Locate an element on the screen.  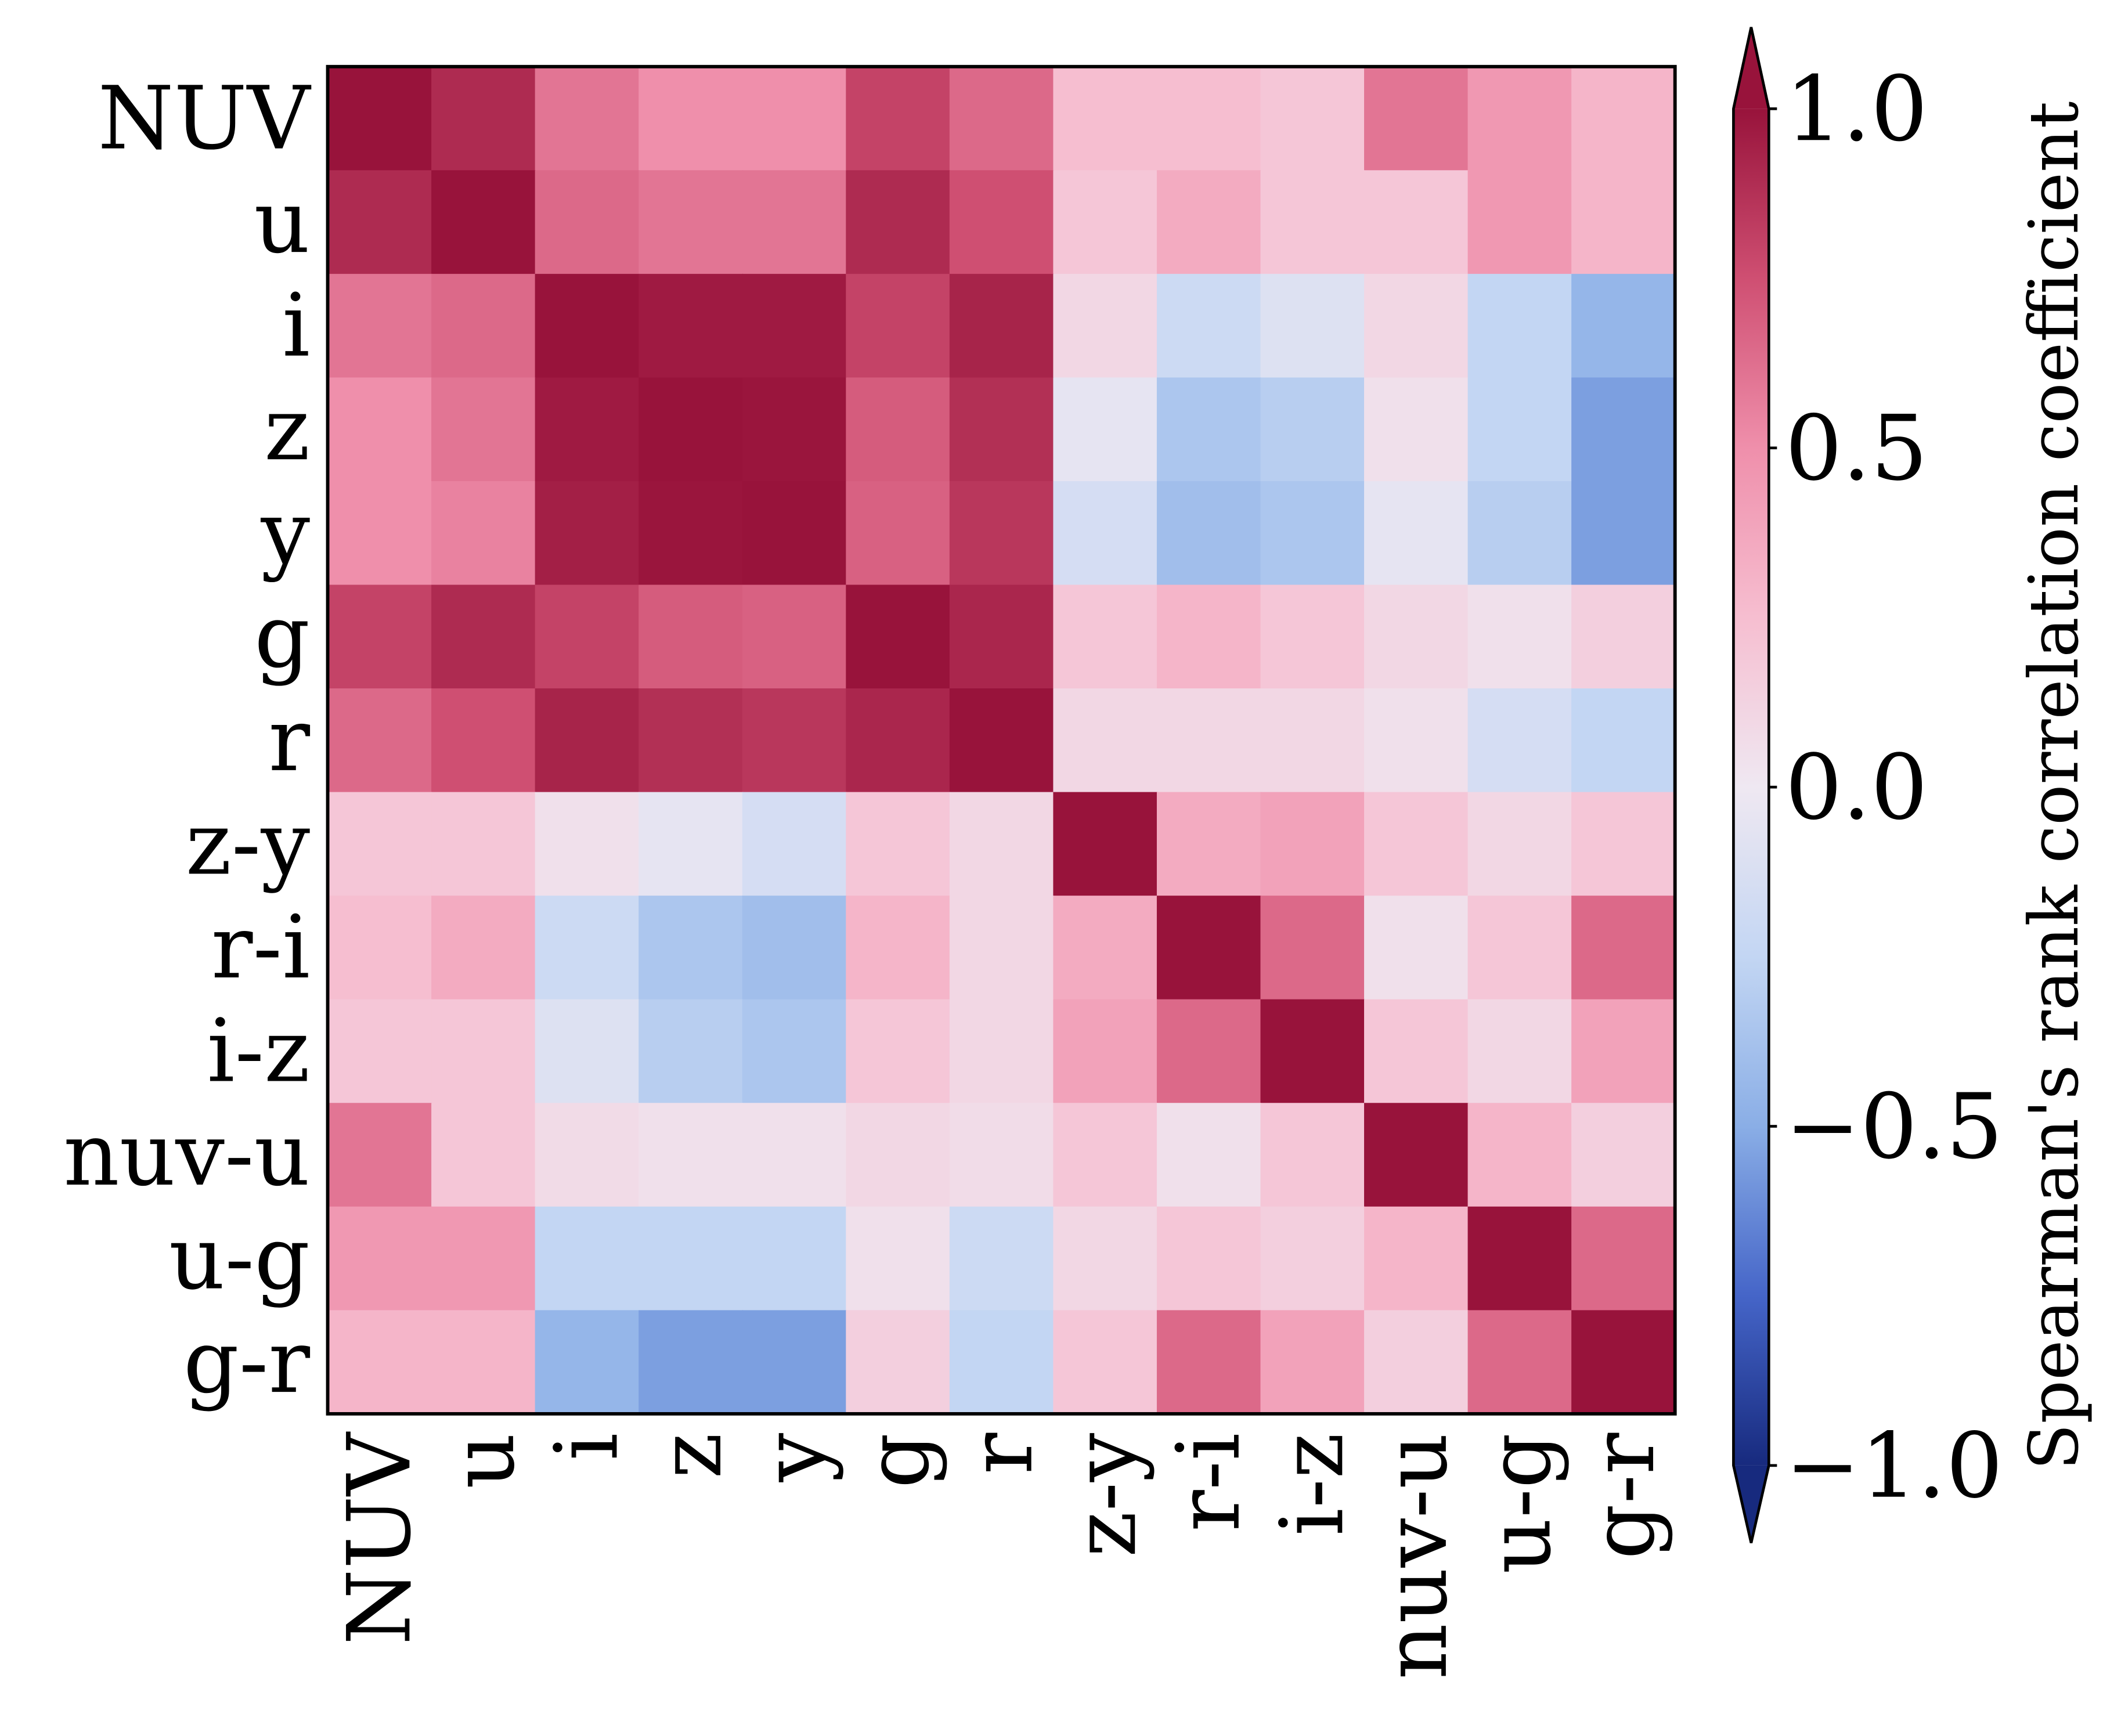
colorbar-tick-label: 0.0 is located at coordinates (1856, 788).